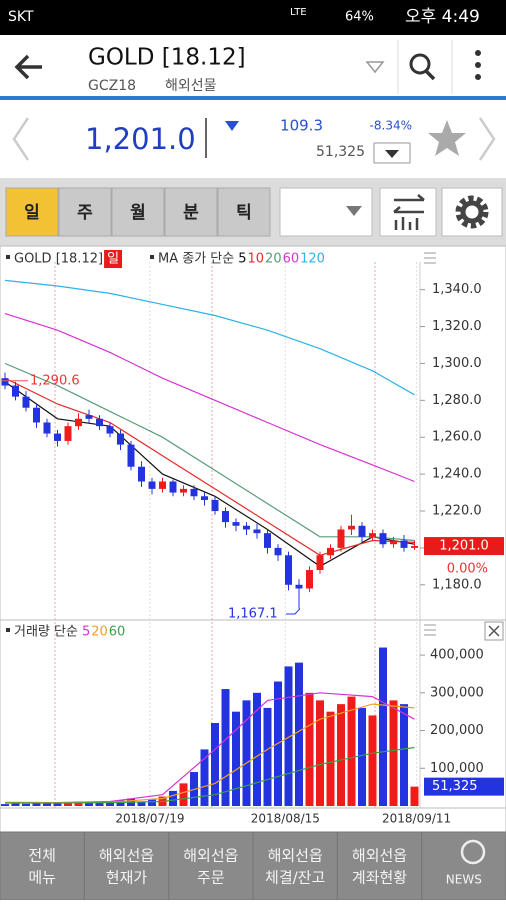  I want to click on last-price-label: 1,201.0, so click(464, 546).